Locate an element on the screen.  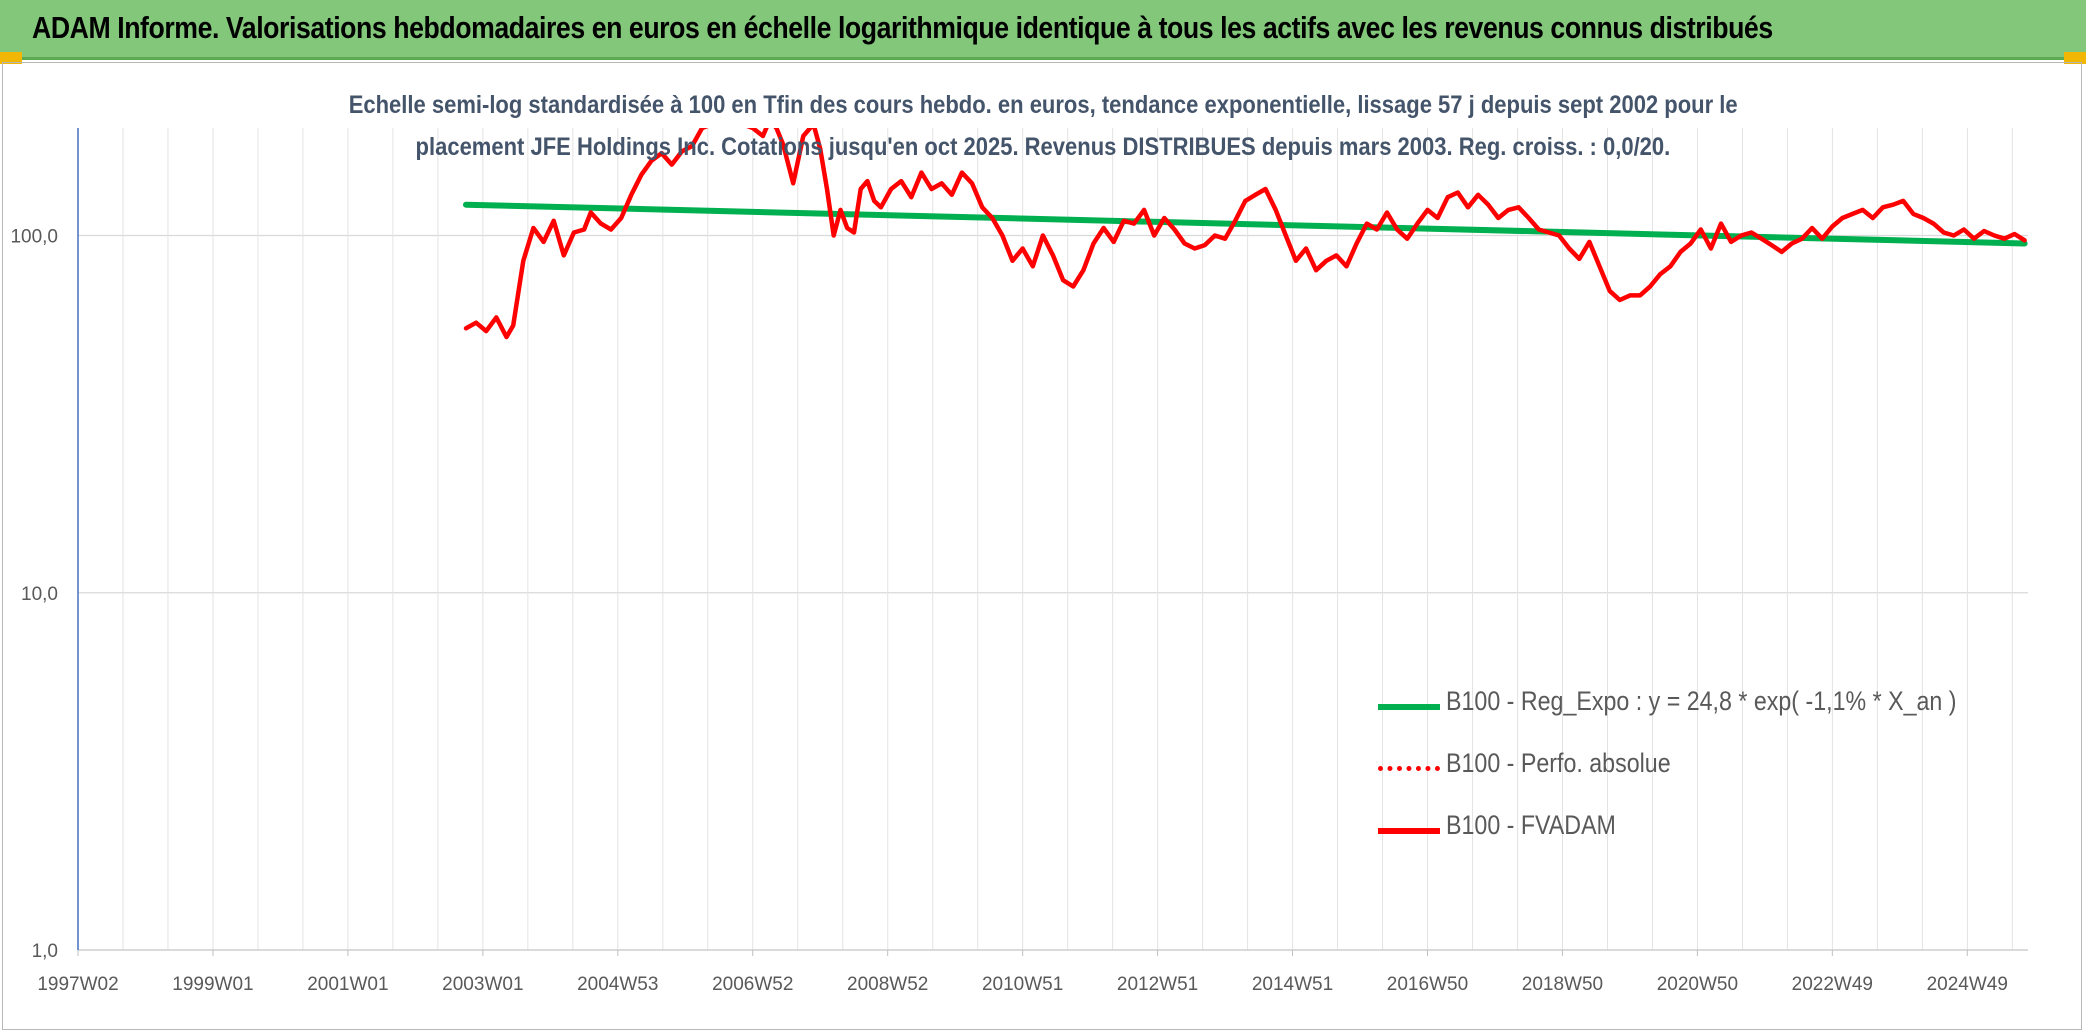
x-tick-label: 2004W53 is located at coordinates (617, 984).